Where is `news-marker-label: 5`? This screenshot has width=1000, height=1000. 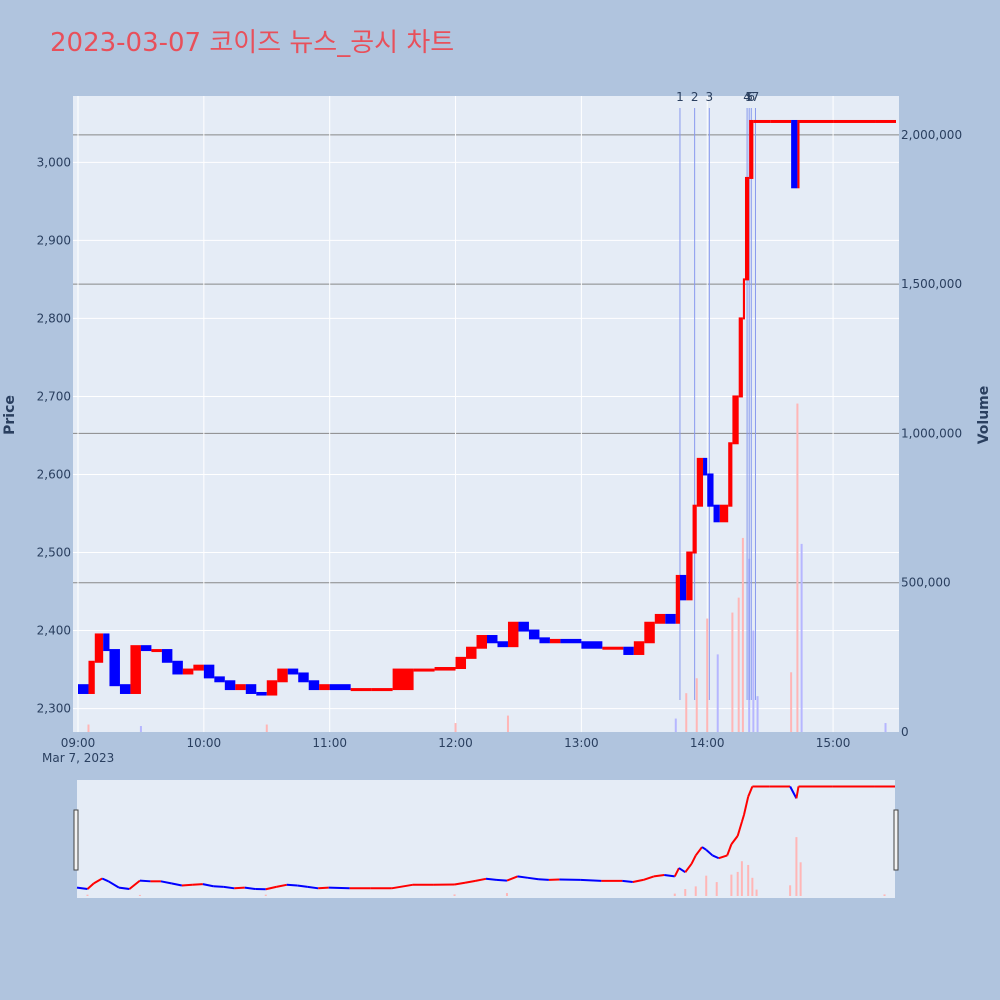 news-marker-label: 5 is located at coordinates (749, 97).